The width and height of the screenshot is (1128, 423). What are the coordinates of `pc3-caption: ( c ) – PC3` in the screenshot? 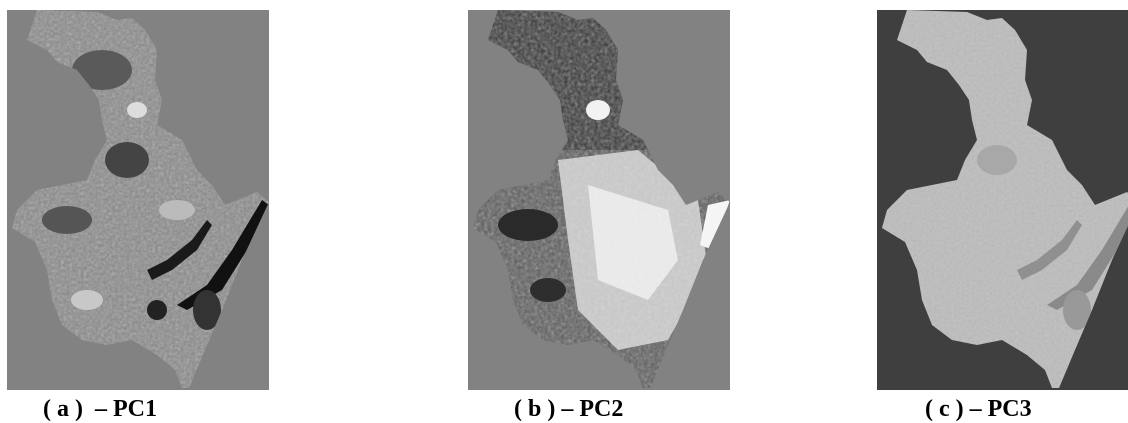 It's located at (978, 409).